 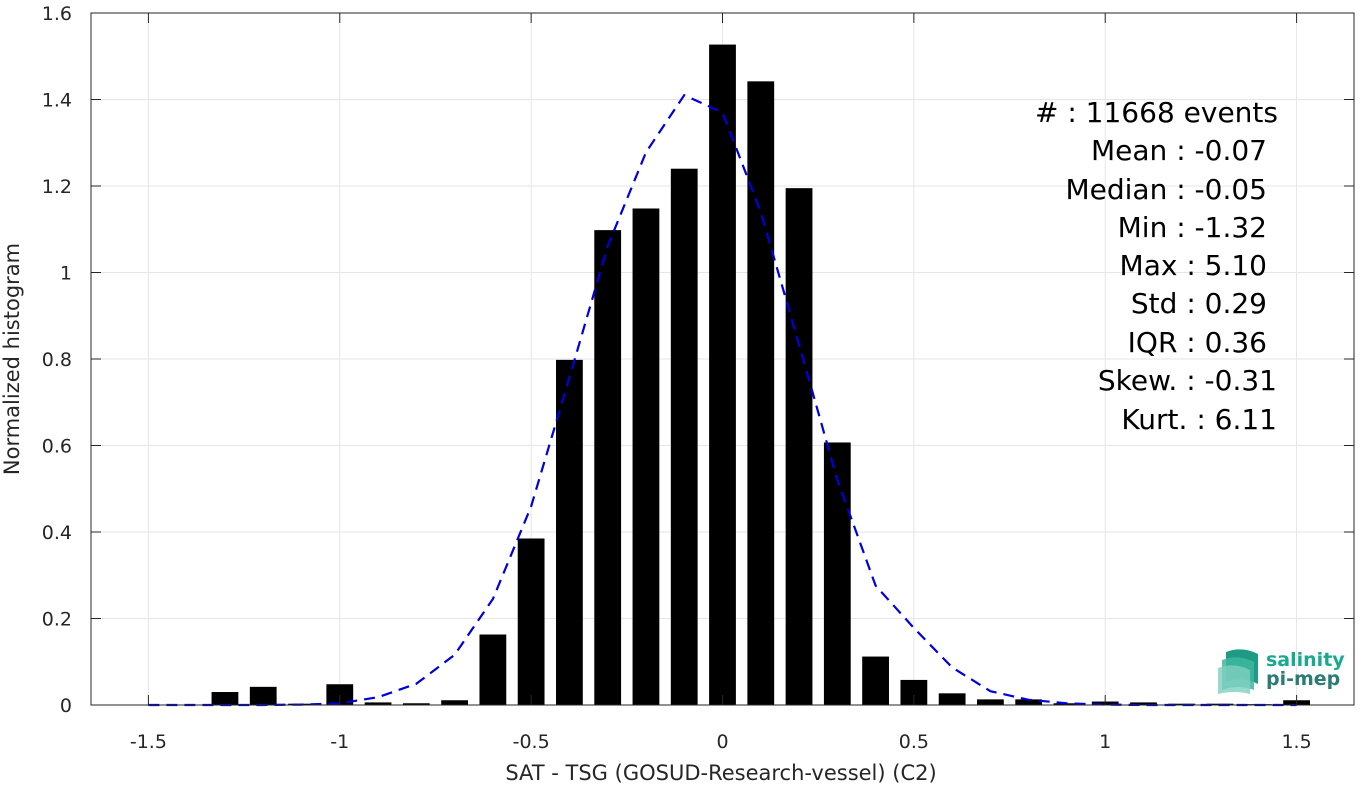 I want to click on salinity-pi-mep-logo: salinity pi-mep, so click(x=1281, y=671).